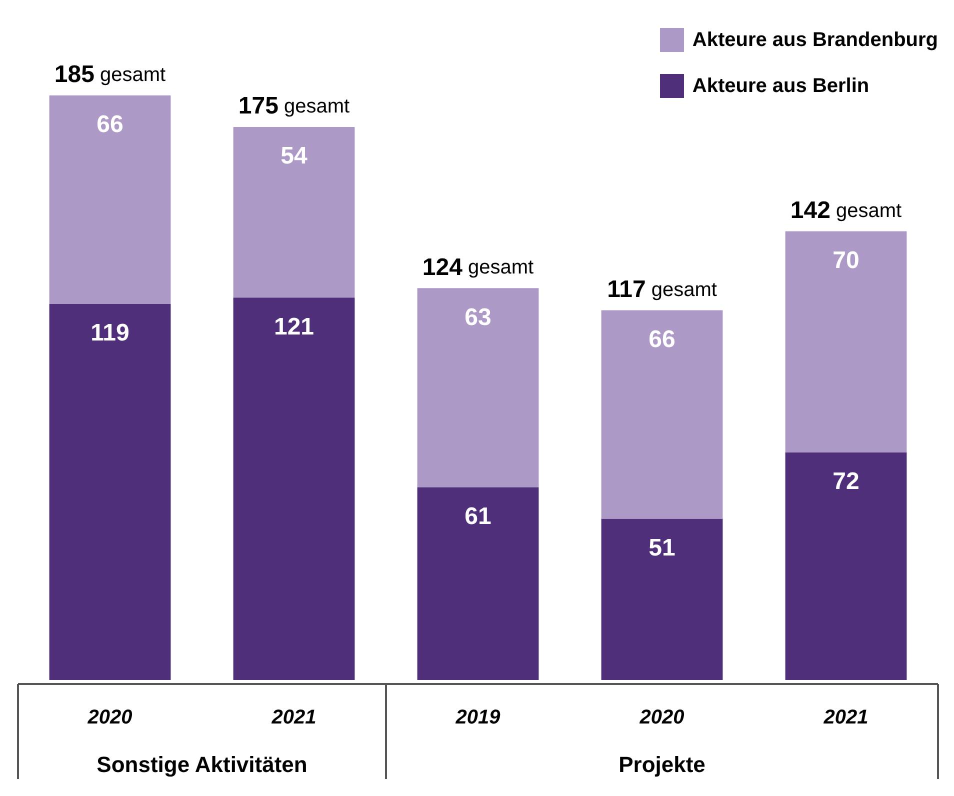 The image size is (954, 796). Describe the element at coordinates (846, 482) in the screenshot. I see `data-label: 72` at that location.